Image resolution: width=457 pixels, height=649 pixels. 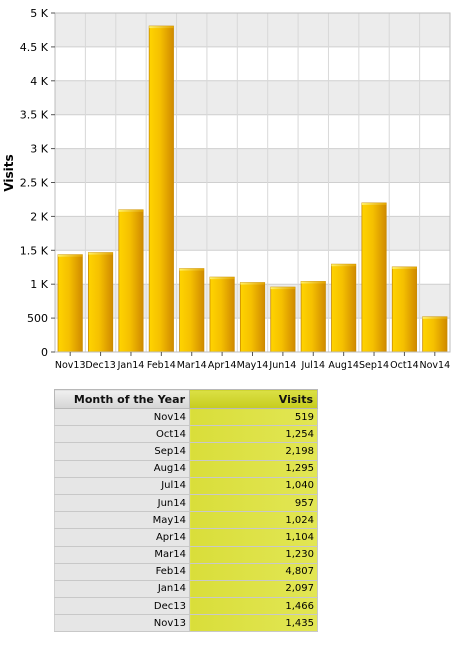 What do you see at coordinates (283, 319) in the screenshot?
I see `bar-jun14` at bounding box center [283, 319].